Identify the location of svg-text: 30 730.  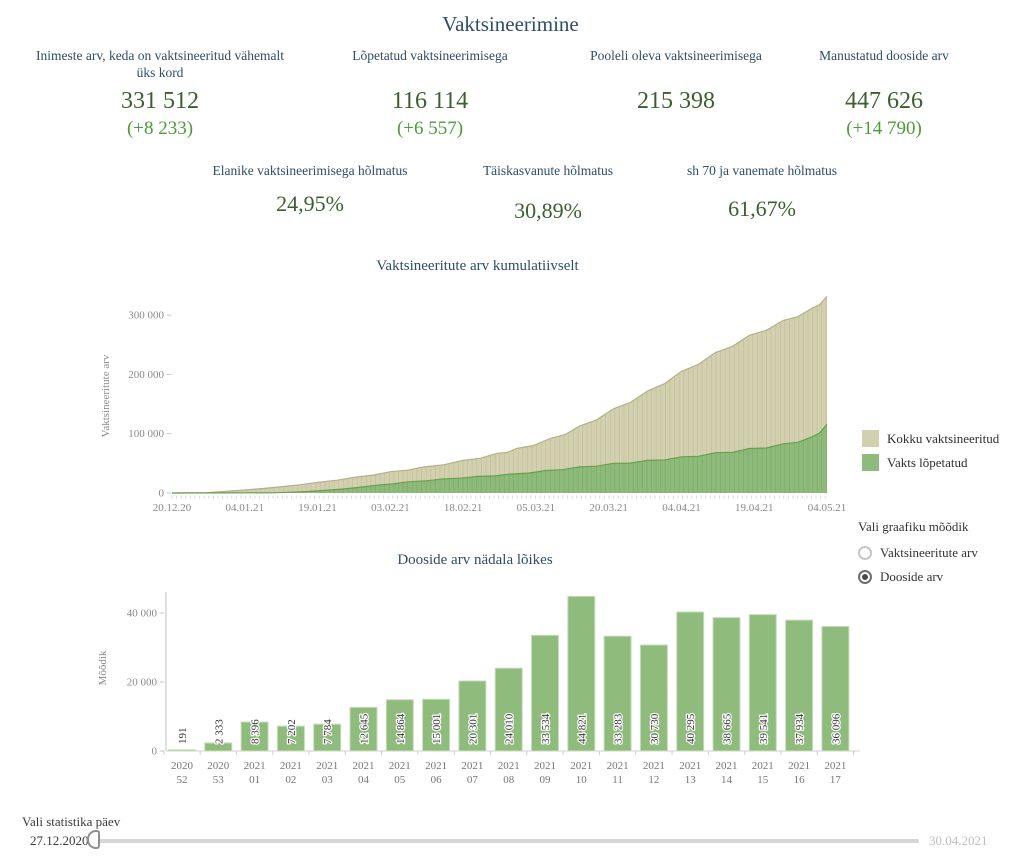
(655, 728).